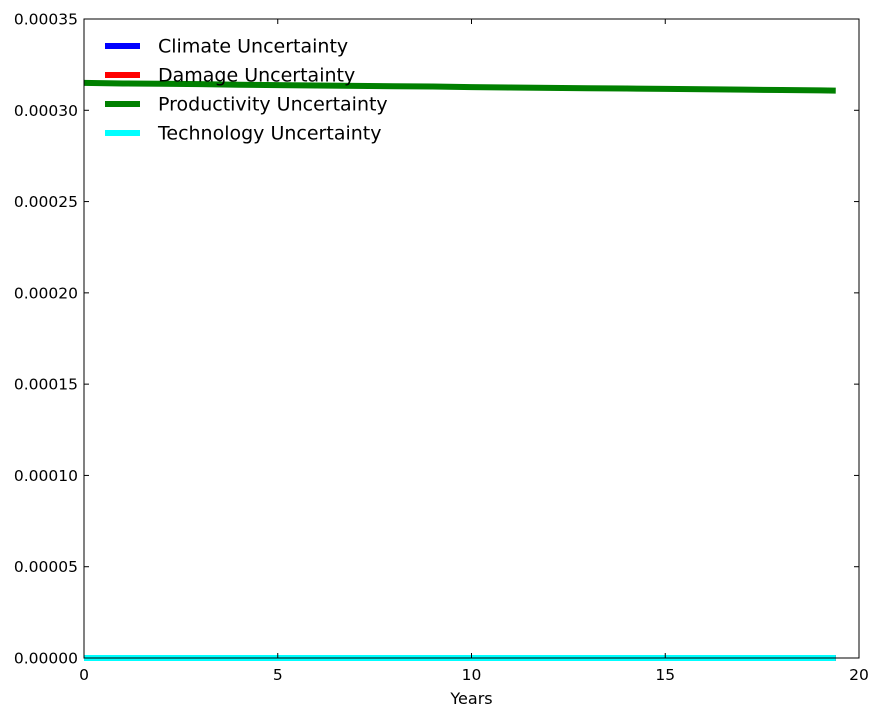 This screenshot has height=717, width=879. What do you see at coordinates (273, 105) in the screenshot?
I see `legend-label-2: Productivity Uncertainty` at bounding box center [273, 105].